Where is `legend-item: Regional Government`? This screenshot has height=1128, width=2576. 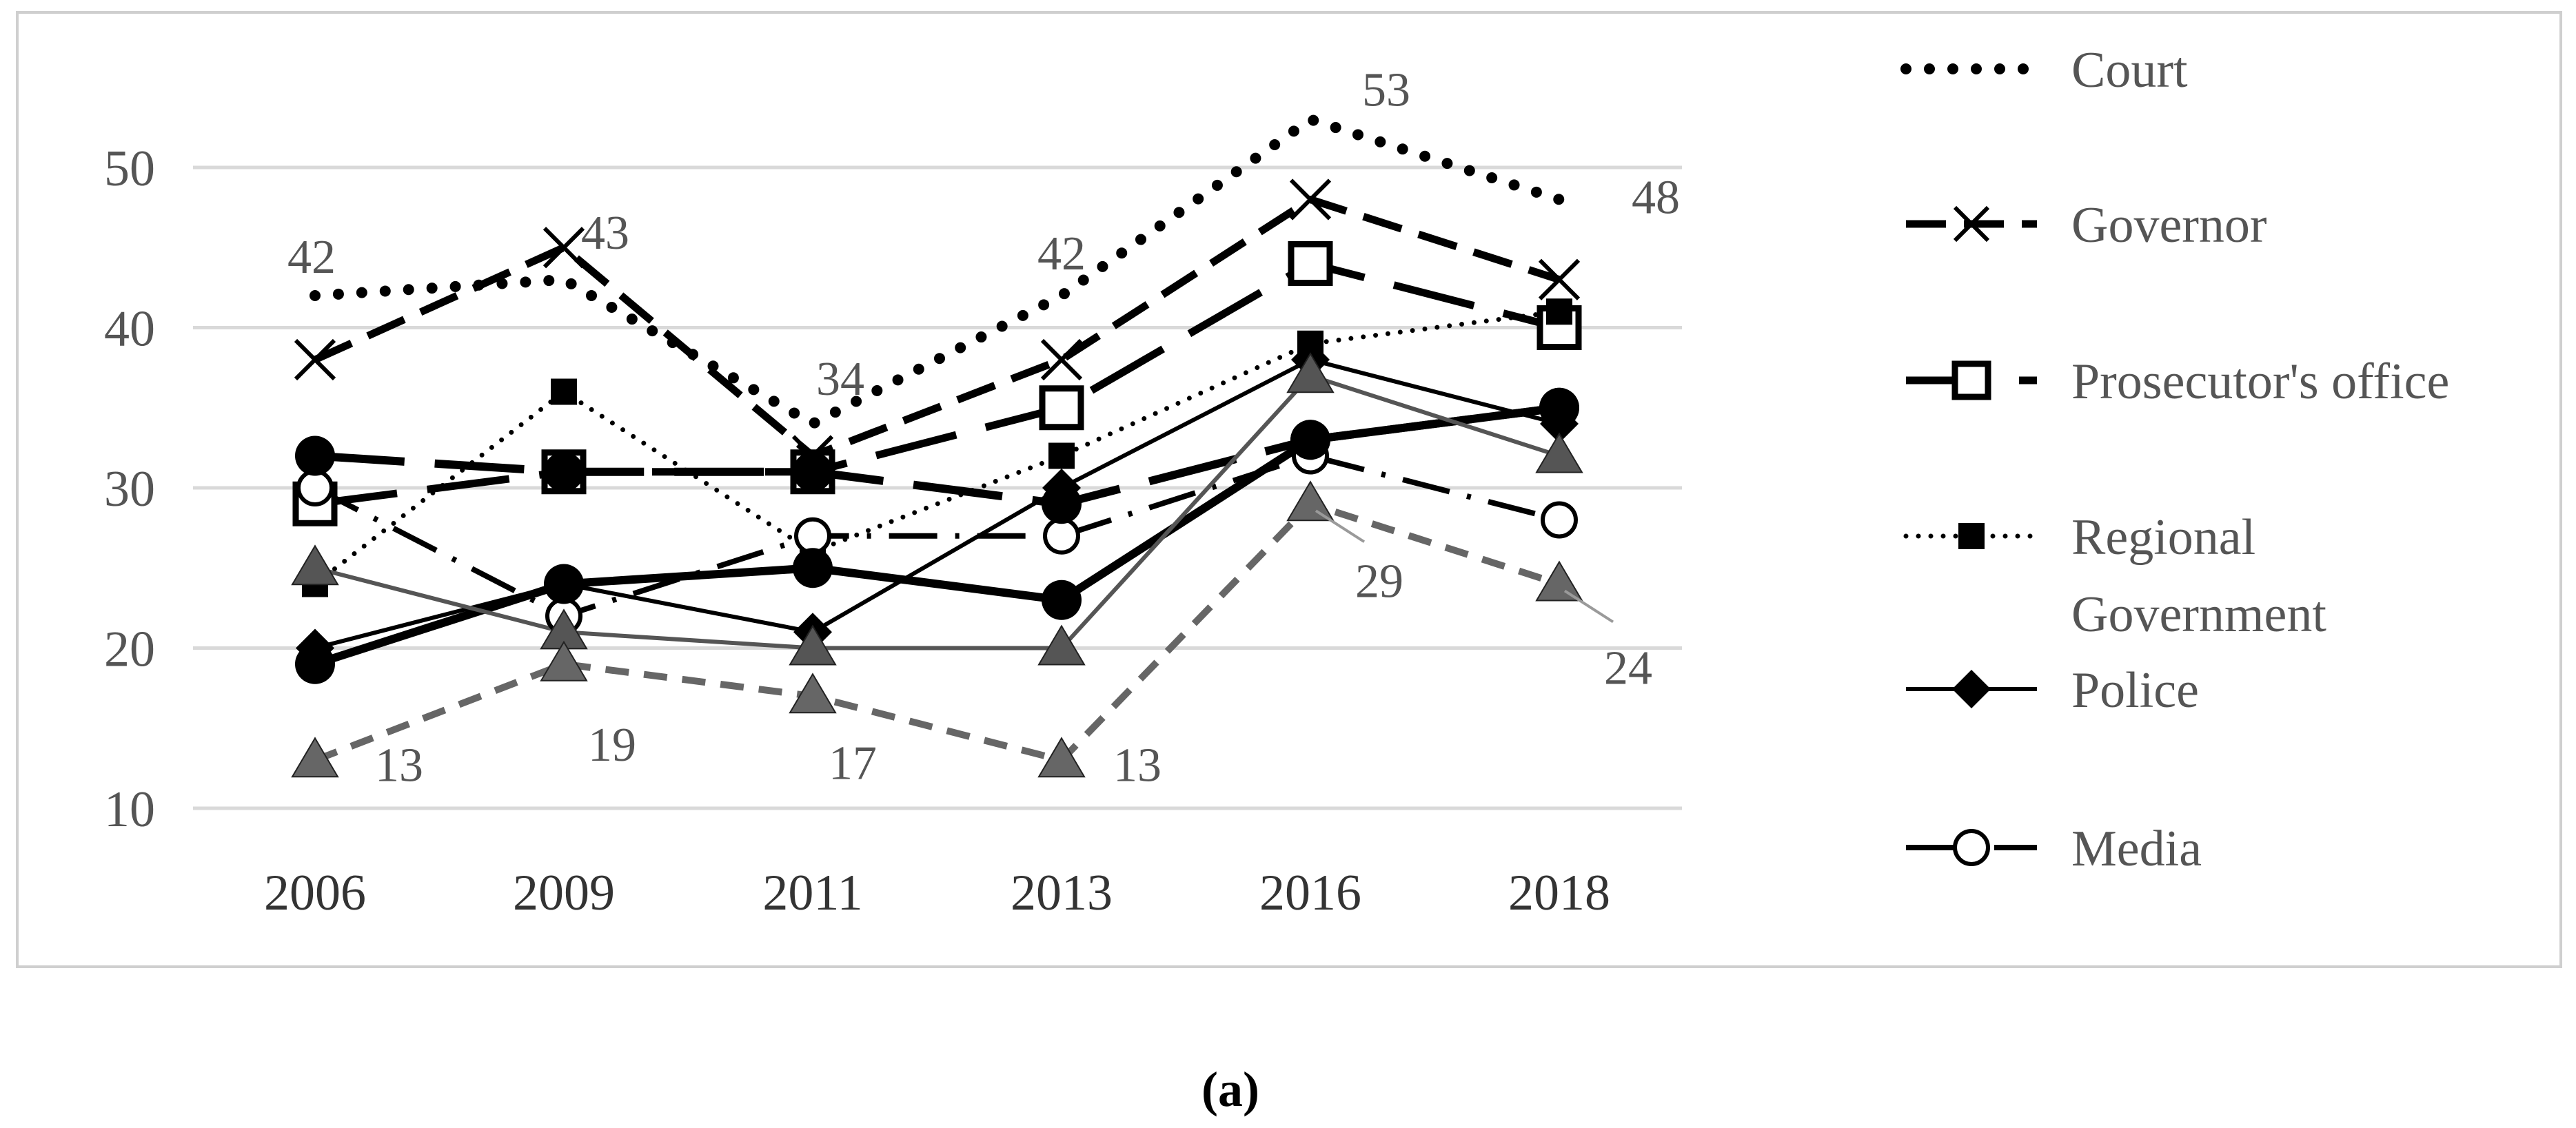
legend-item: Regional Government is located at coordinates (2114, 576).